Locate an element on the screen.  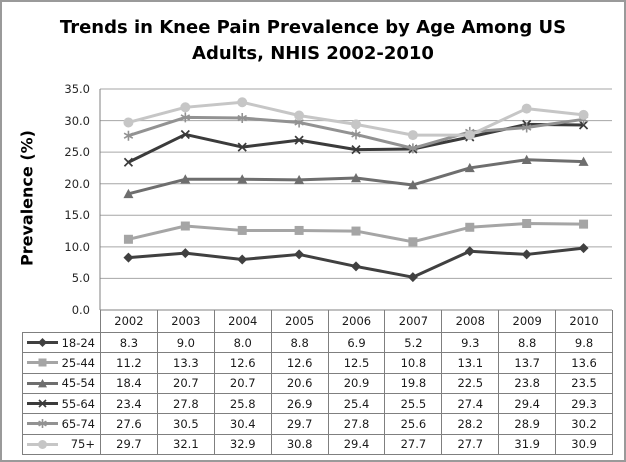
year-header-cell: 2003 is located at coordinates (186, 321).